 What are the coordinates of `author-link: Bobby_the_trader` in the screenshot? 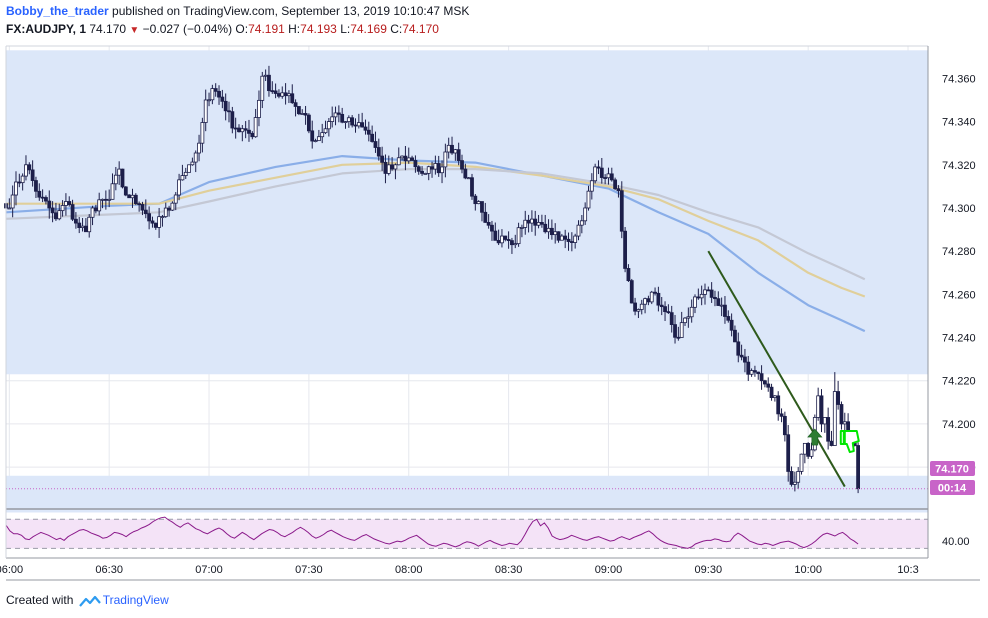 It's located at (57, 11).